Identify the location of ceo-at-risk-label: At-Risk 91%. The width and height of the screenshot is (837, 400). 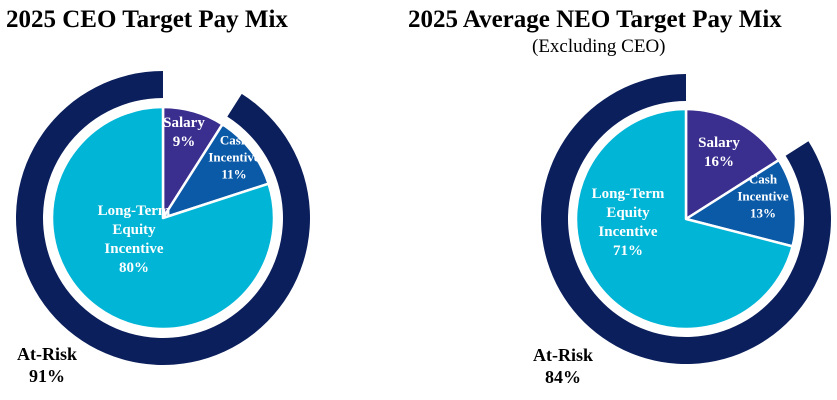
(47, 365).